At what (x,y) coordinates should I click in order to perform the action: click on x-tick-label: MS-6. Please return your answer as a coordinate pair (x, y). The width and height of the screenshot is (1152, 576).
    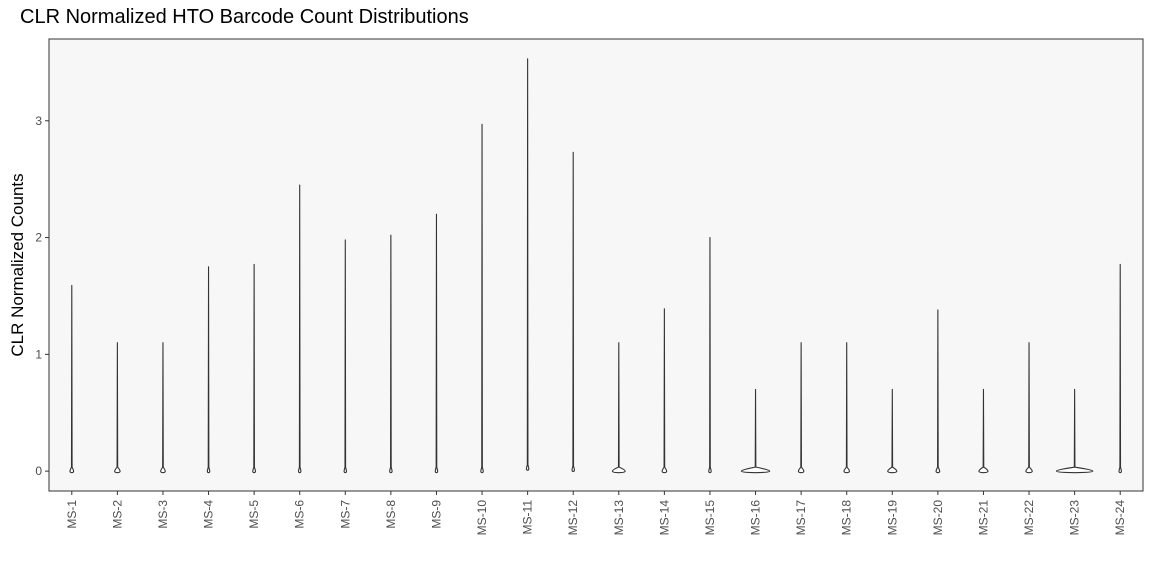
    Looking at the image, I should click on (300, 514).